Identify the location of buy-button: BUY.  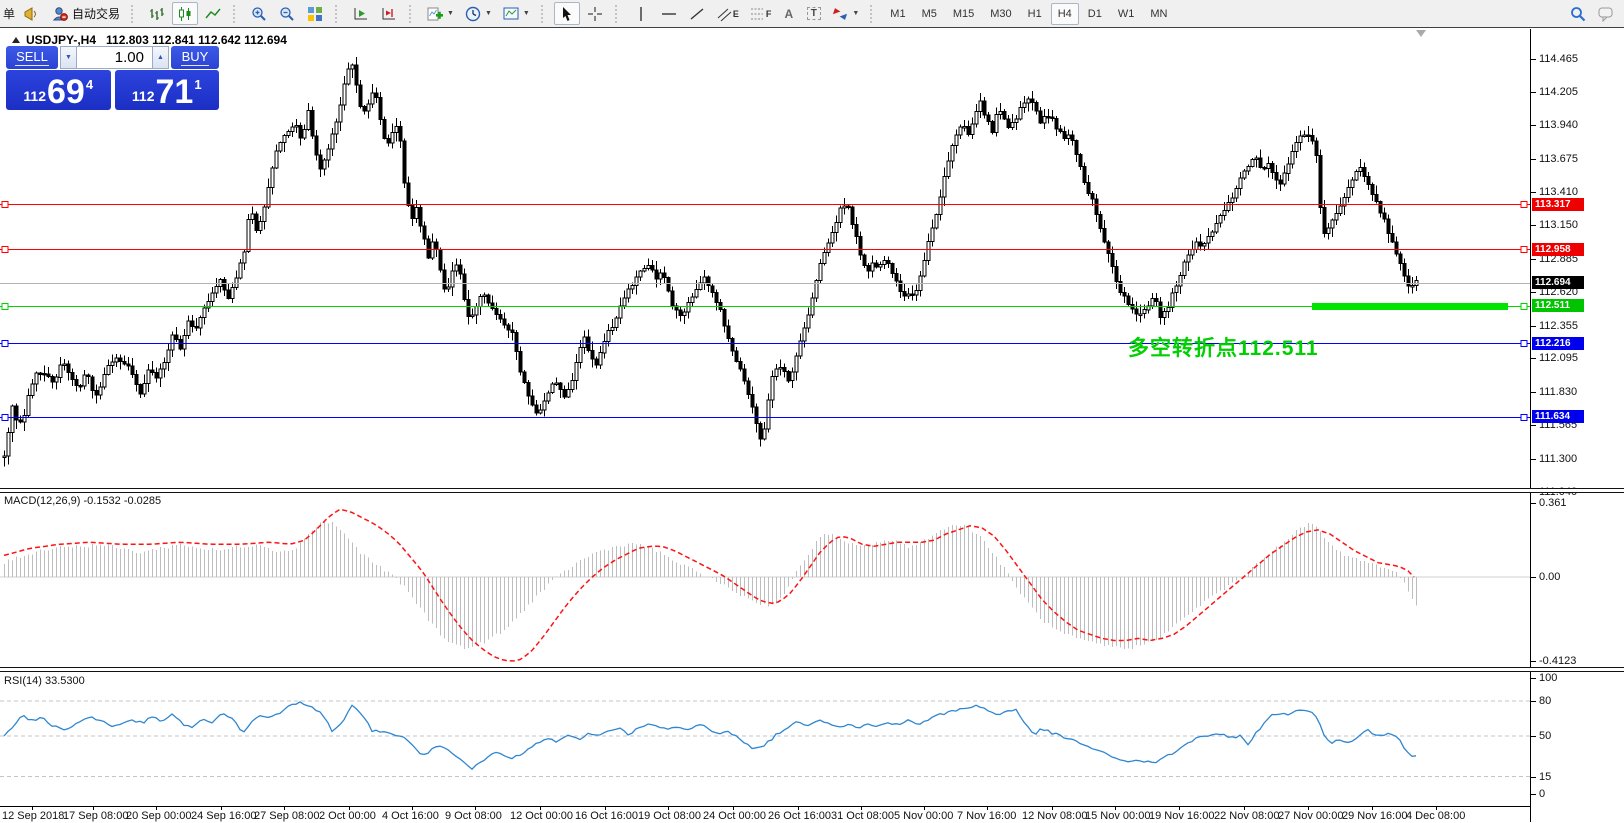
(195, 57).